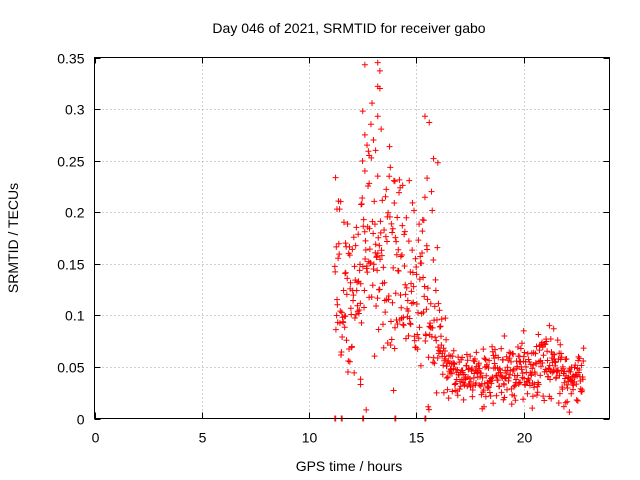  Describe the element at coordinates (417, 438) in the screenshot. I see `x-tick-label: 15` at that location.